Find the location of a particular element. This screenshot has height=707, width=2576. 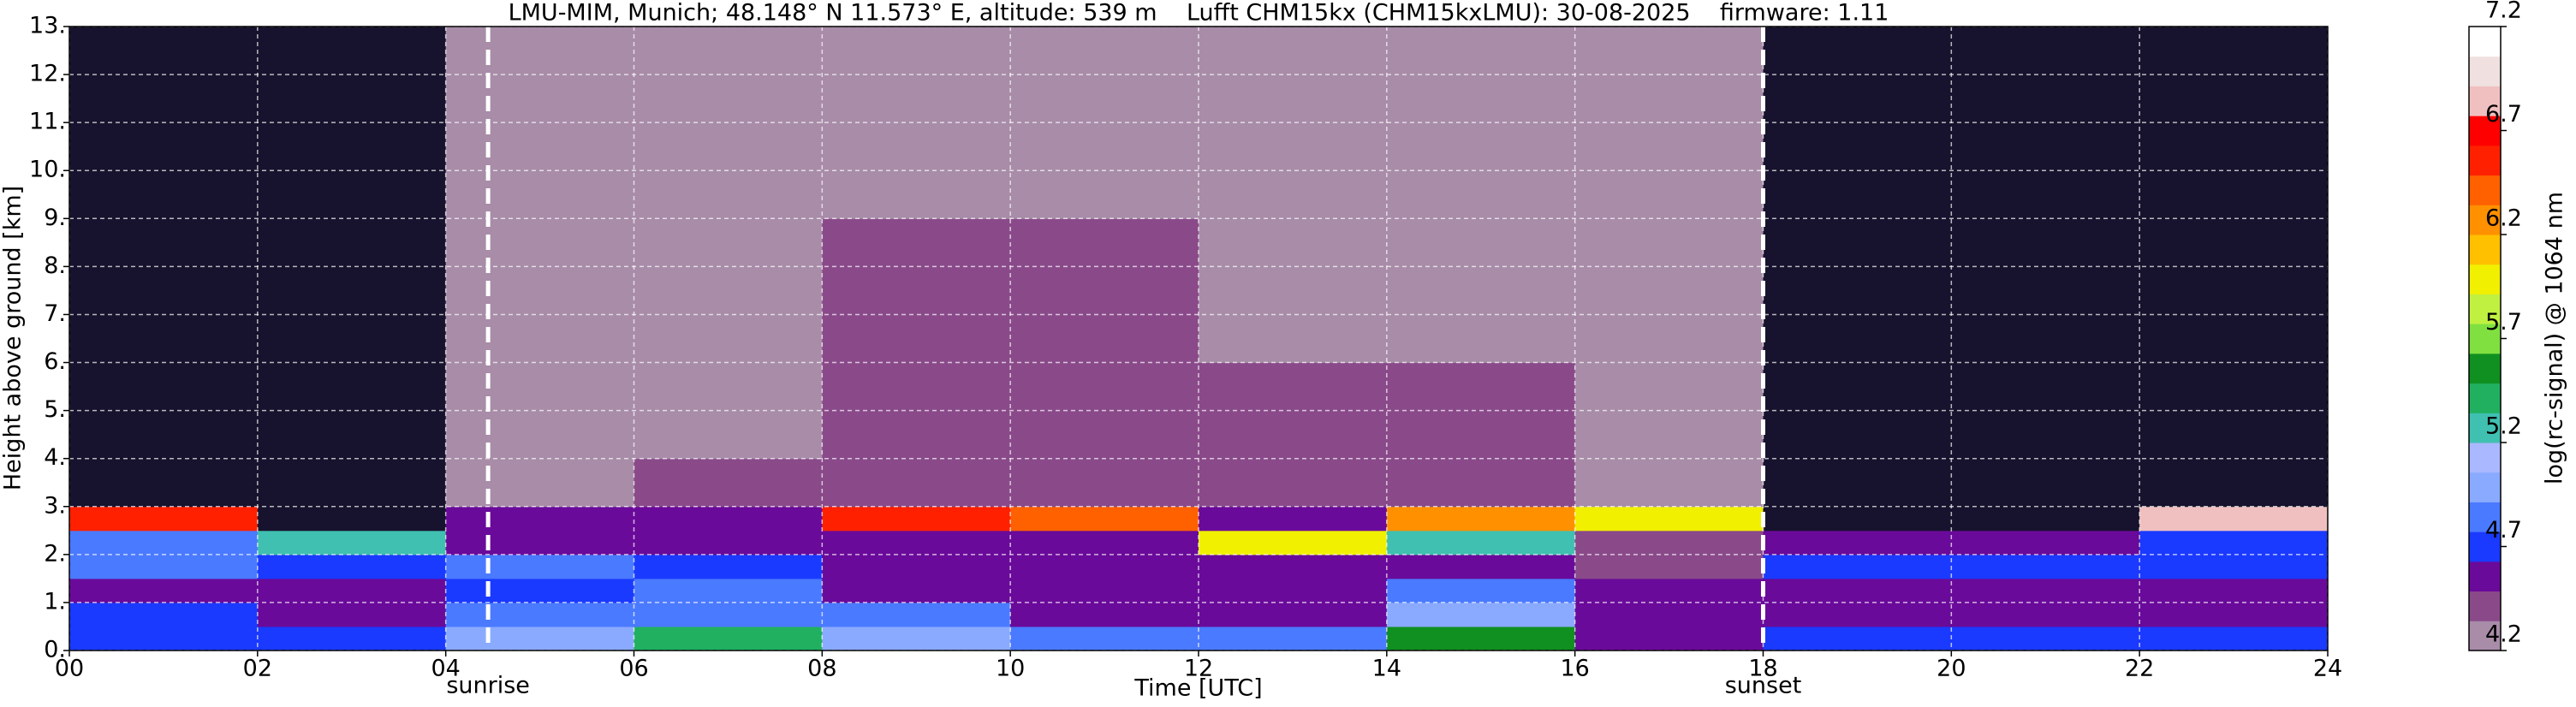

x-tick-label: 16 is located at coordinates (1574, 669).